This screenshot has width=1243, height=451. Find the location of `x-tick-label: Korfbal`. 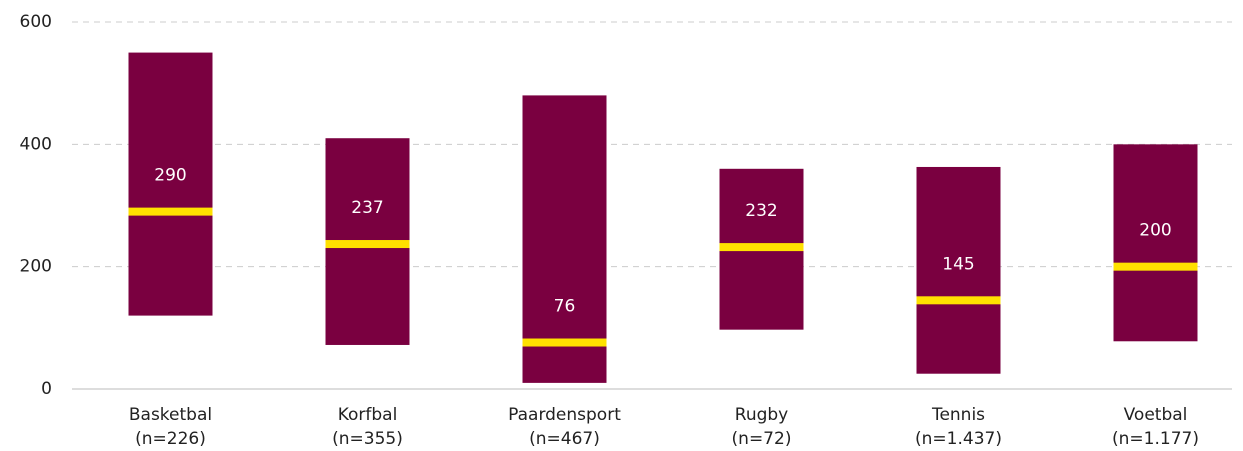

x-tick-label: Korfbal is located at coordinates (368, 415).